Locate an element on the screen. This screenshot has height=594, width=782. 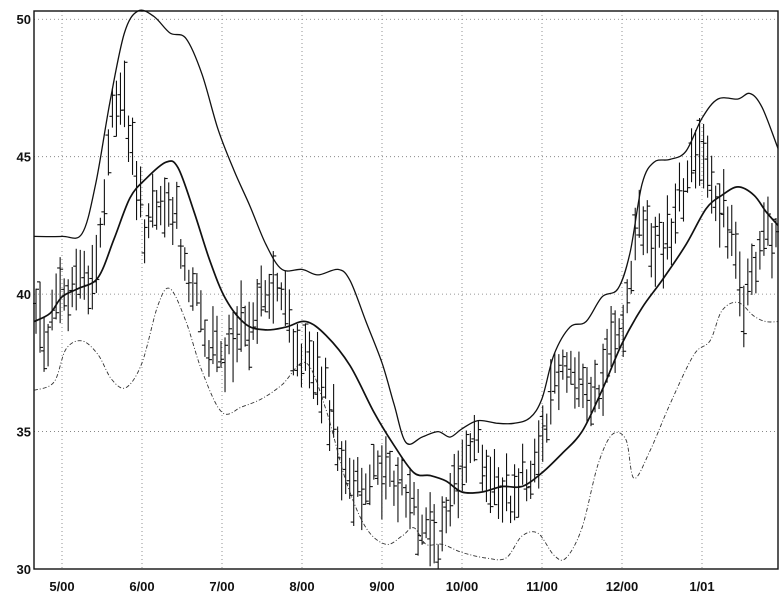
x-axis-tick-labels: 5/00 6/00 7/00 8/00 9/00 10/00 11/00 12/00 1/01 is located at coordinates (381, 586).